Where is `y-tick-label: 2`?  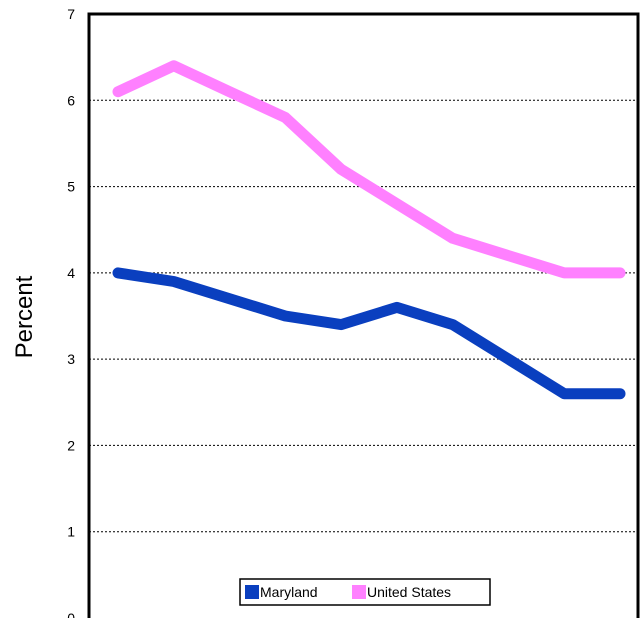 y-tick-label: 2 is located at coordinates (71, 445).